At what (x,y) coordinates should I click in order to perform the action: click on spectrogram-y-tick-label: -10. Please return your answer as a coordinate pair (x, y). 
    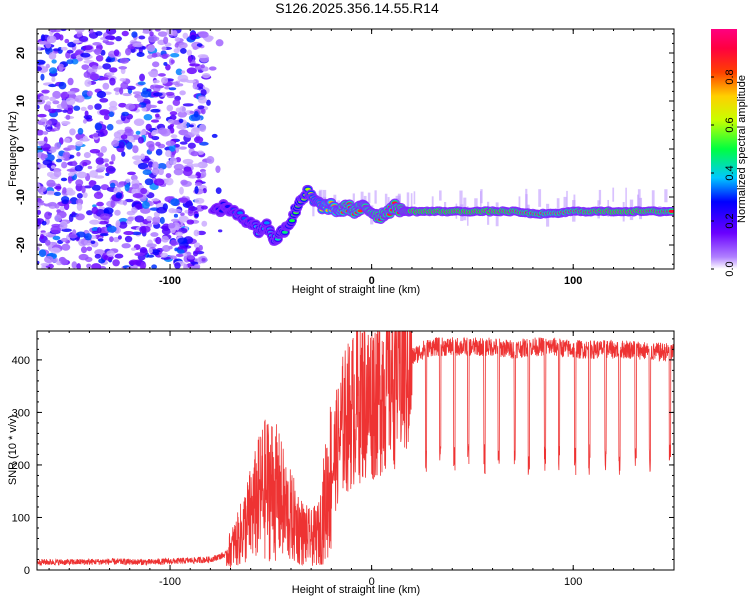
    Looking at the image, I should click on (21, 197).